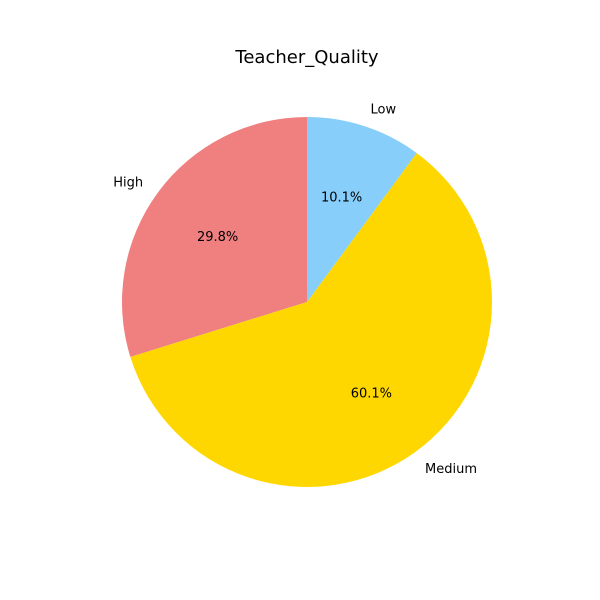 Image resolution: width=600 pixels, height=600 pixels. I want to click on slice-label-medium: Medium, so click(451, 469).